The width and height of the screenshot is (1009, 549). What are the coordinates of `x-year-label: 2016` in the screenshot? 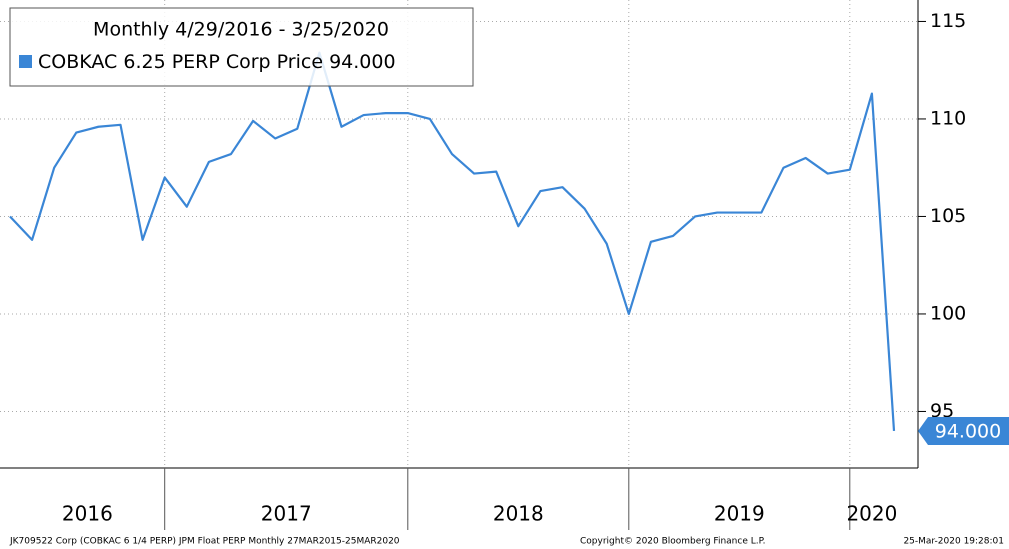 It's located at (87, 514).